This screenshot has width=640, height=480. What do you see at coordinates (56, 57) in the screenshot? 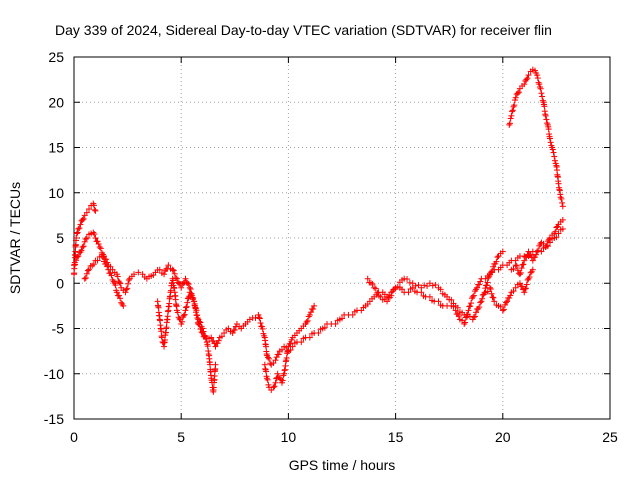
I see `y-tick-label: 25` at bounding box center [56, 57].